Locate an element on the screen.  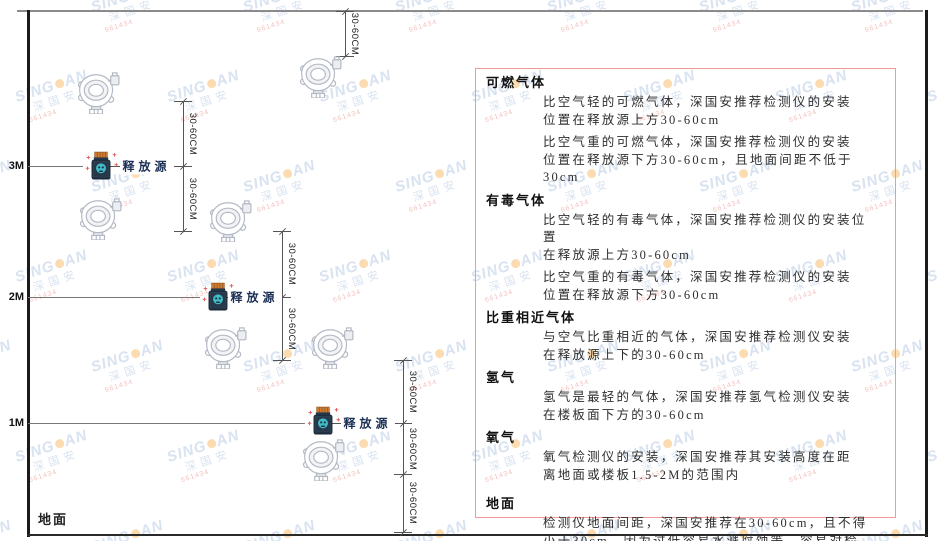
left-wall-line is located at coordinates (28, 273).